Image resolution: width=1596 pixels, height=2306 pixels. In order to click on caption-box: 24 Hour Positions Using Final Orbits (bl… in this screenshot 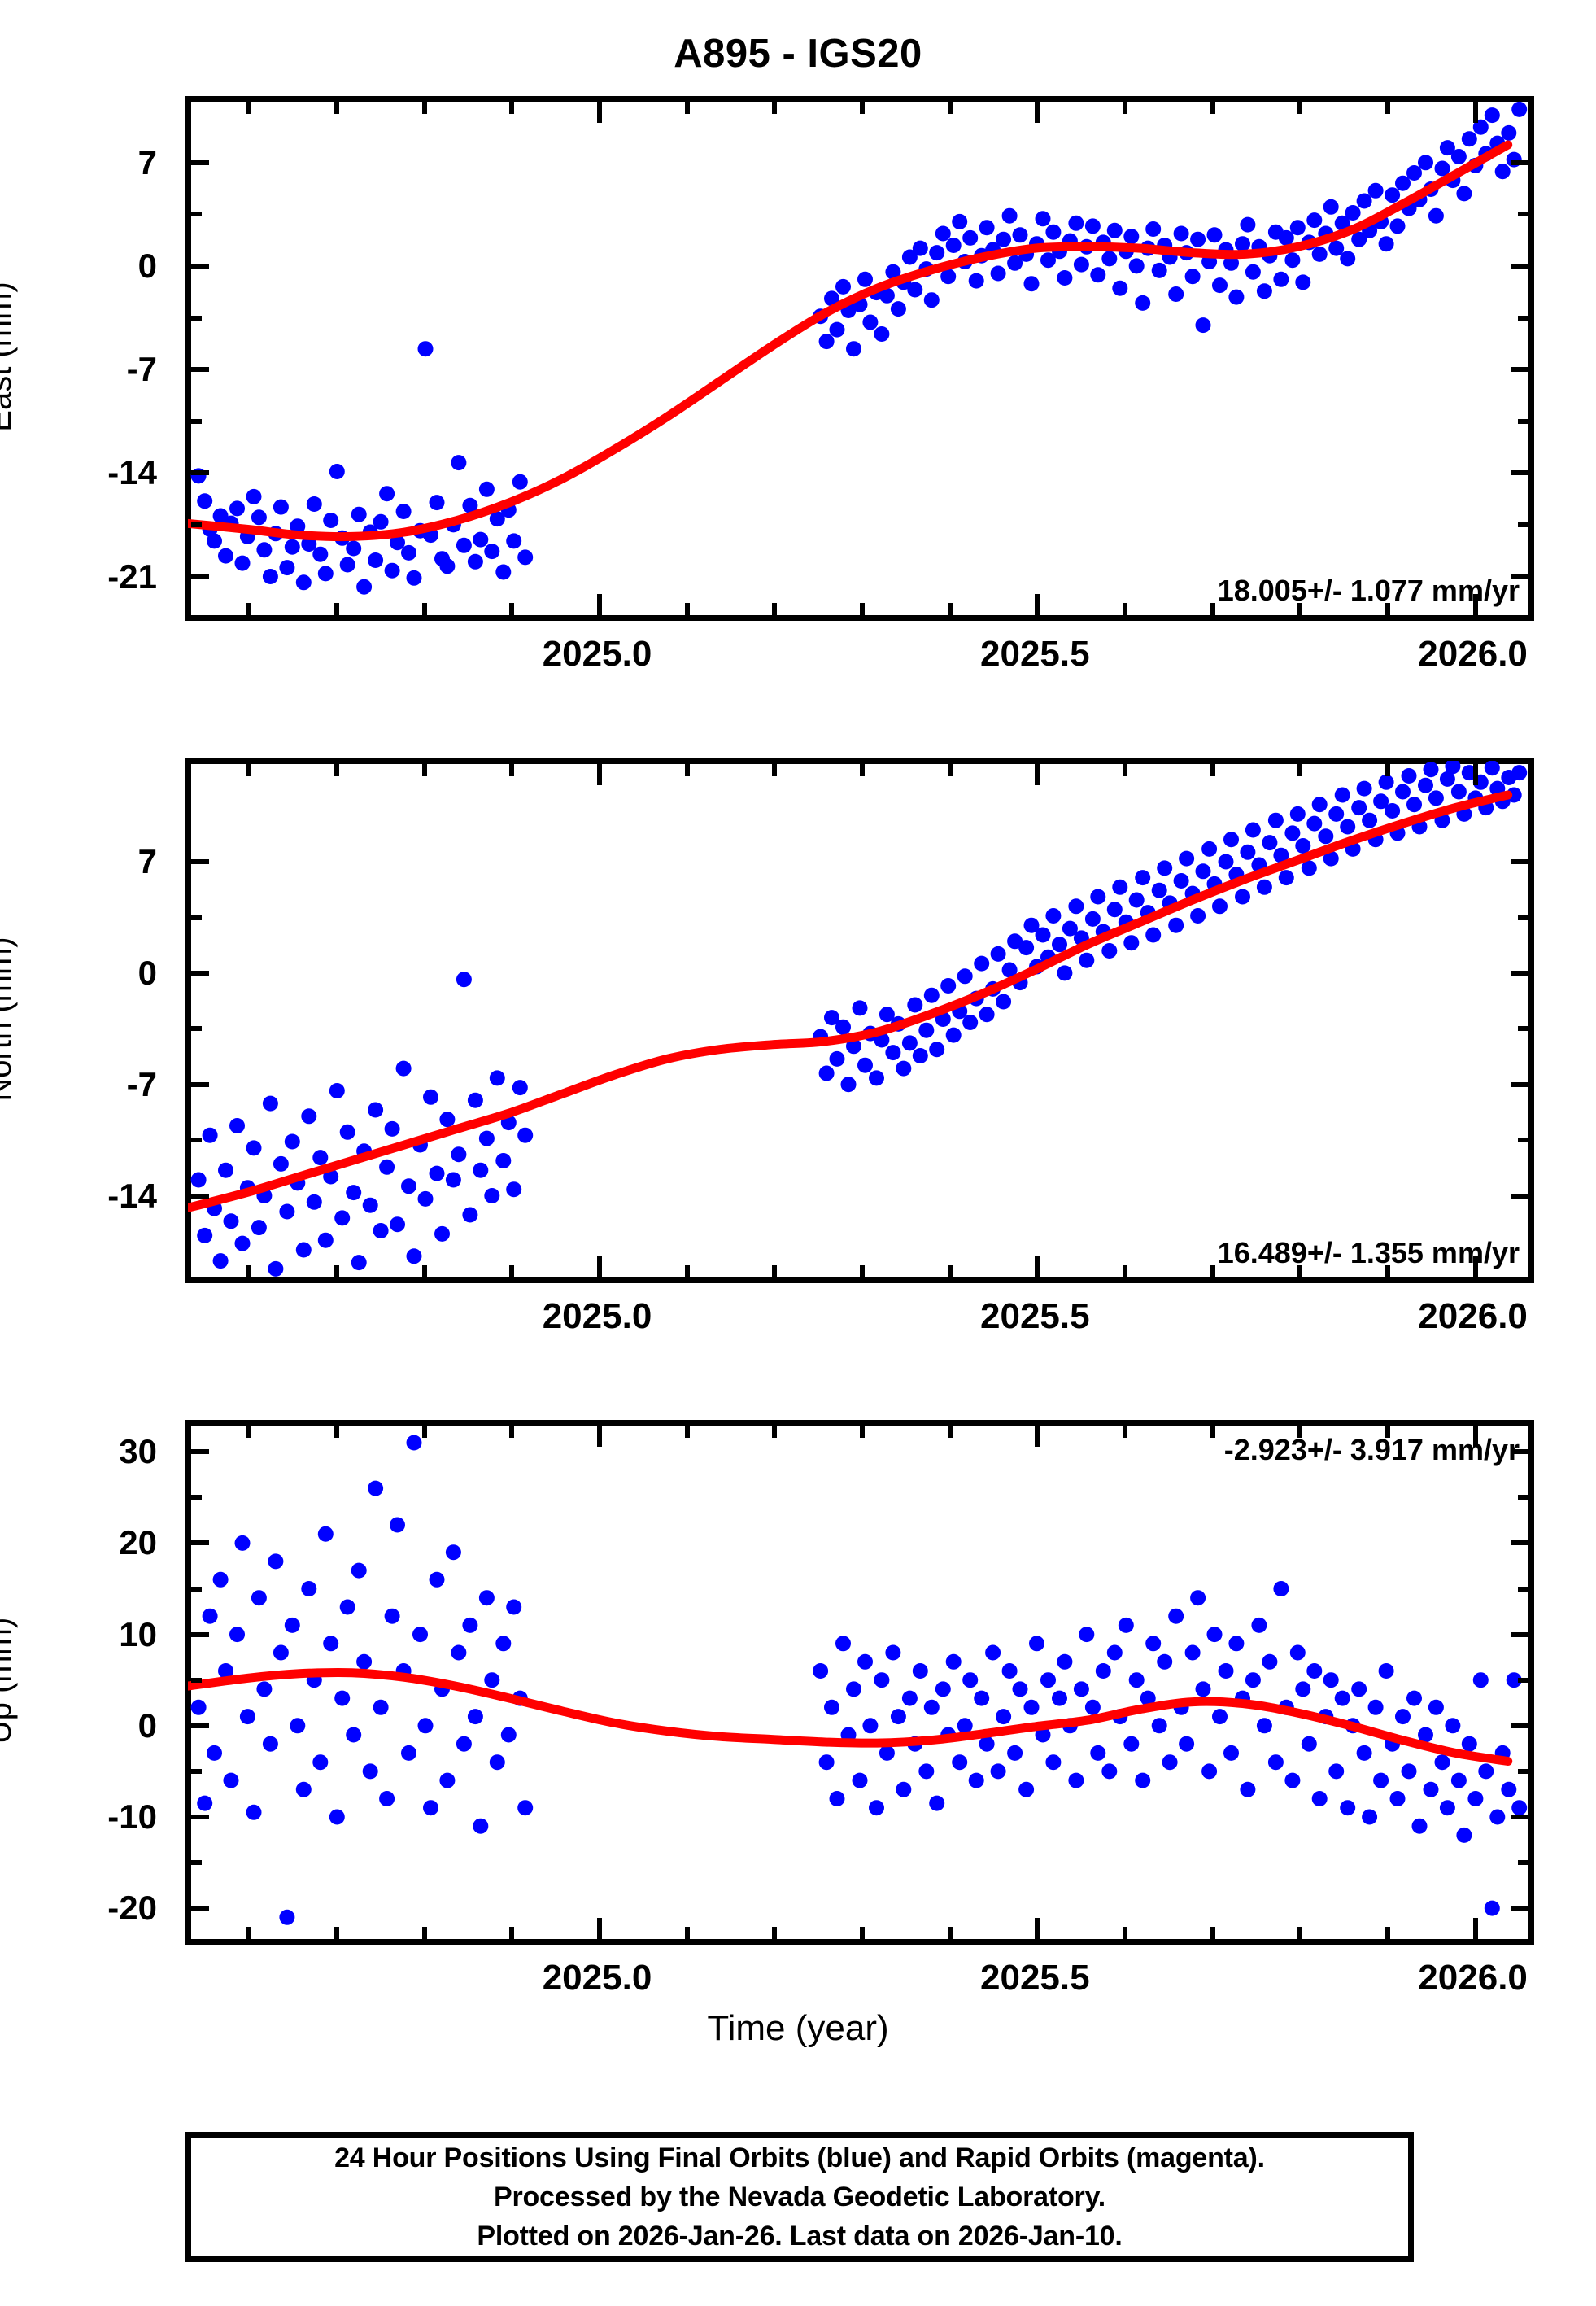, I will do `click(799, 2197)`.